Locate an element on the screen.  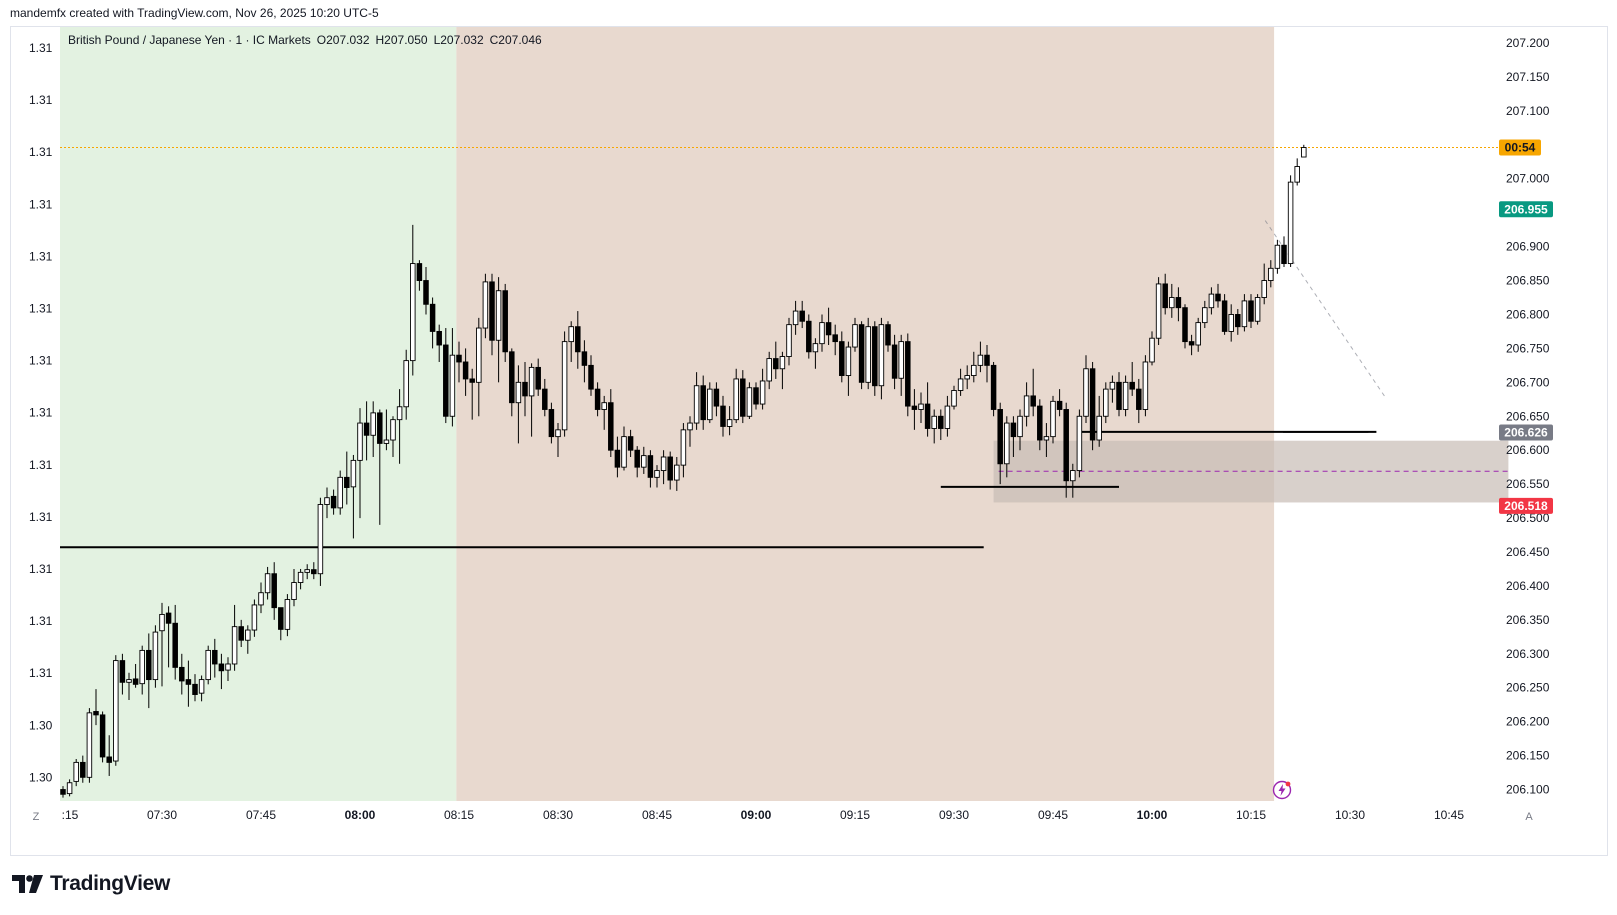
stop-price-badge is located at coordinates (1526, 505).